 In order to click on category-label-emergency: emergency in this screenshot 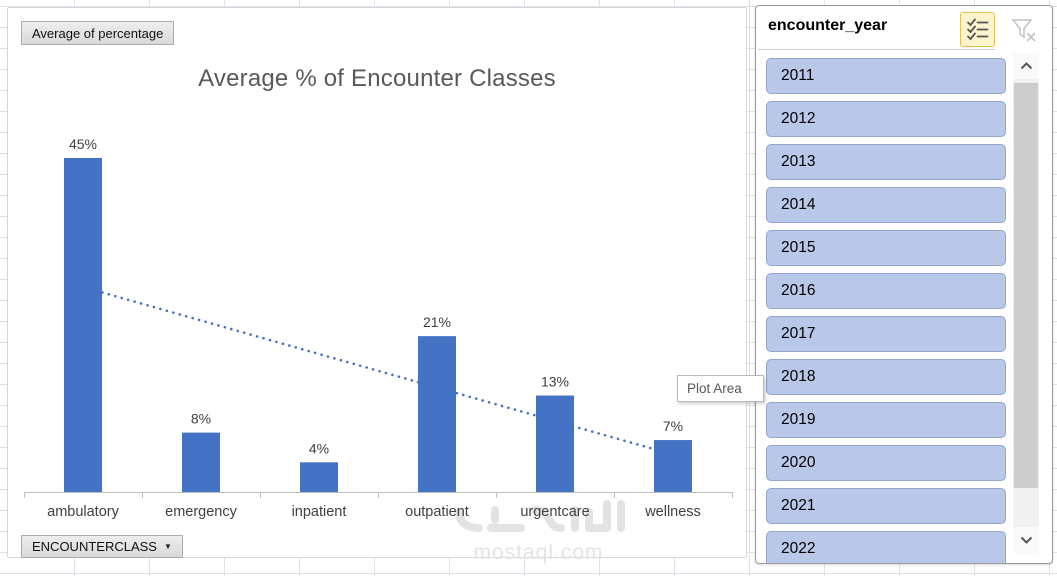, I will do `click(201, 512)`.